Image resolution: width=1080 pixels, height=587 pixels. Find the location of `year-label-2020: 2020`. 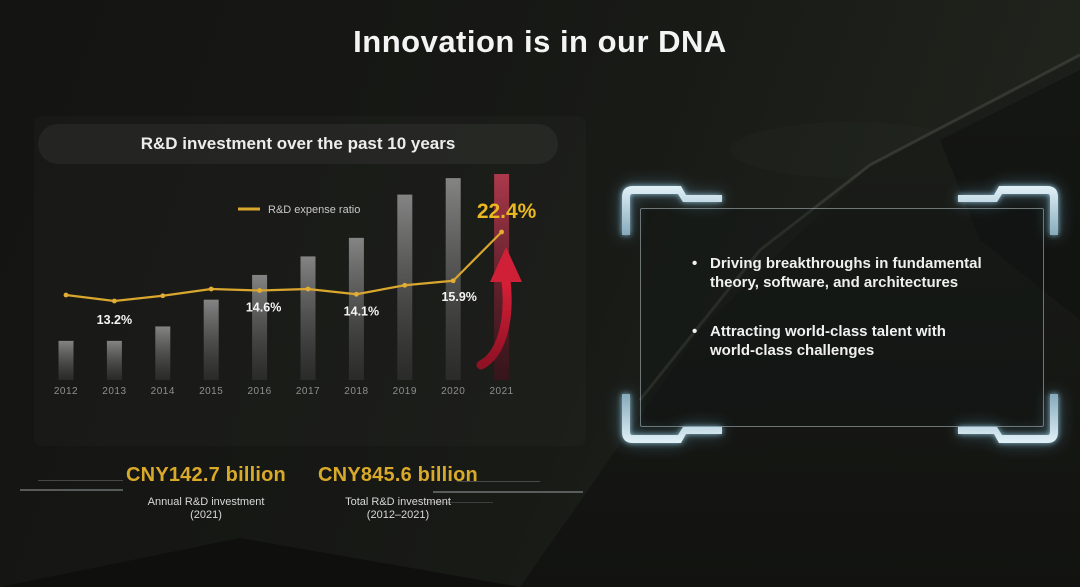

year-label-2020: 2020 is located at coordinates (453, 391).